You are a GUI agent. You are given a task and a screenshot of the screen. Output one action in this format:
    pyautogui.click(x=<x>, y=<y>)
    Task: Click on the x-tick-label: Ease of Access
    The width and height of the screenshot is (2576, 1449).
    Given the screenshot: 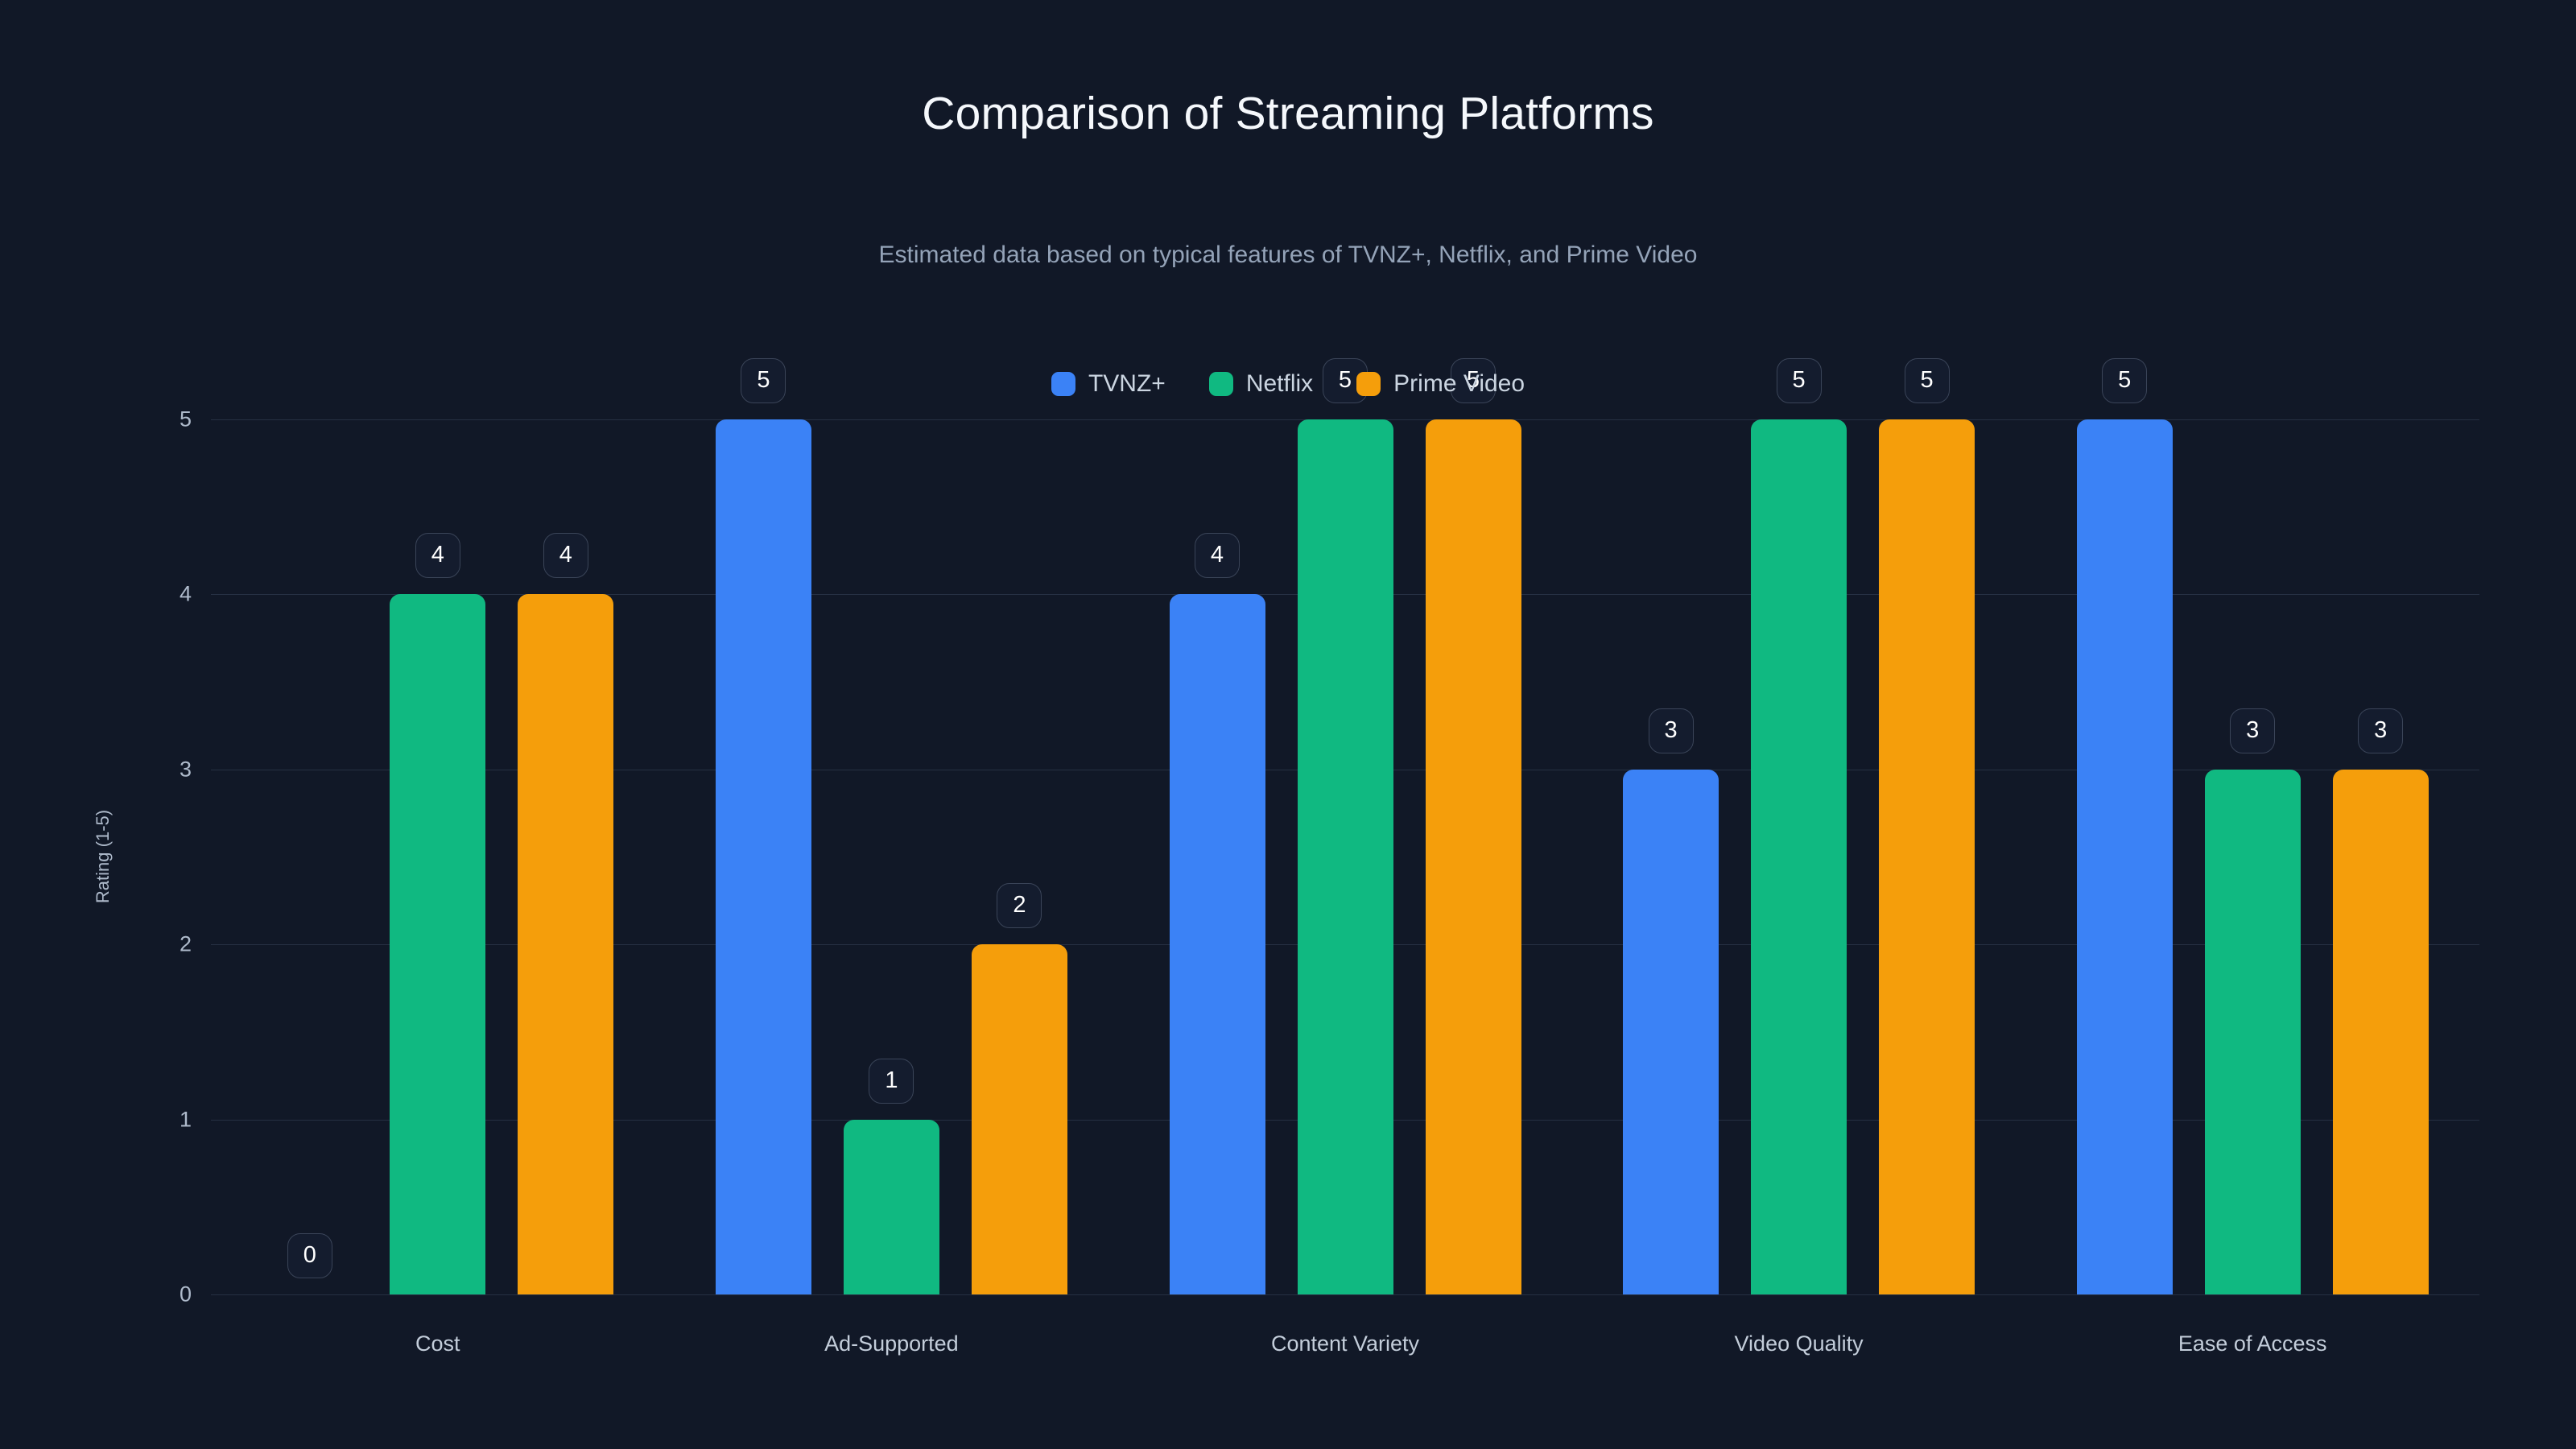 What is the action you would take?
    pyautogui.click(x=2252, y=1343)
    